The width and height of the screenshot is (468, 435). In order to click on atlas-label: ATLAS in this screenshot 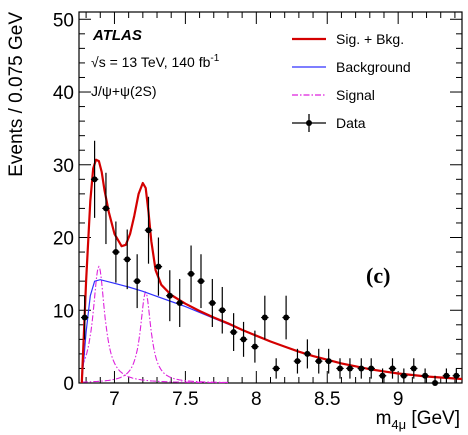, I will do `click(117, 35)`.